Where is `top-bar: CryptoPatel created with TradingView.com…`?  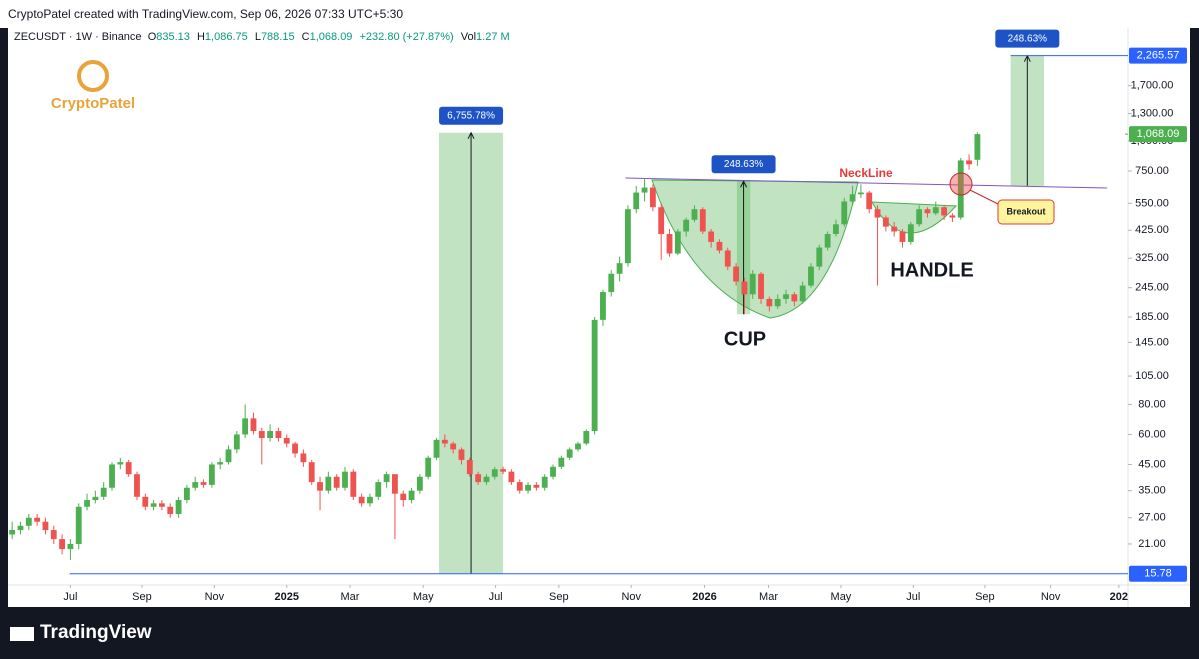 top-bar: CryptoPatel created with TradingView.com… is located at coordinates (599, 14).